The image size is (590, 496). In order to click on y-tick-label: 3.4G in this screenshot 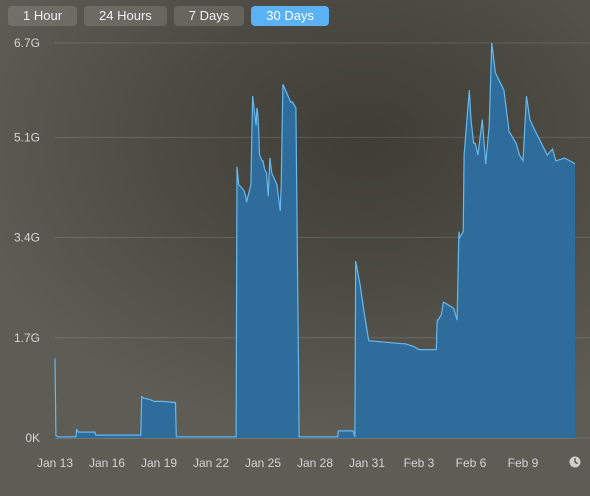, I will do `click(27, 238)`.